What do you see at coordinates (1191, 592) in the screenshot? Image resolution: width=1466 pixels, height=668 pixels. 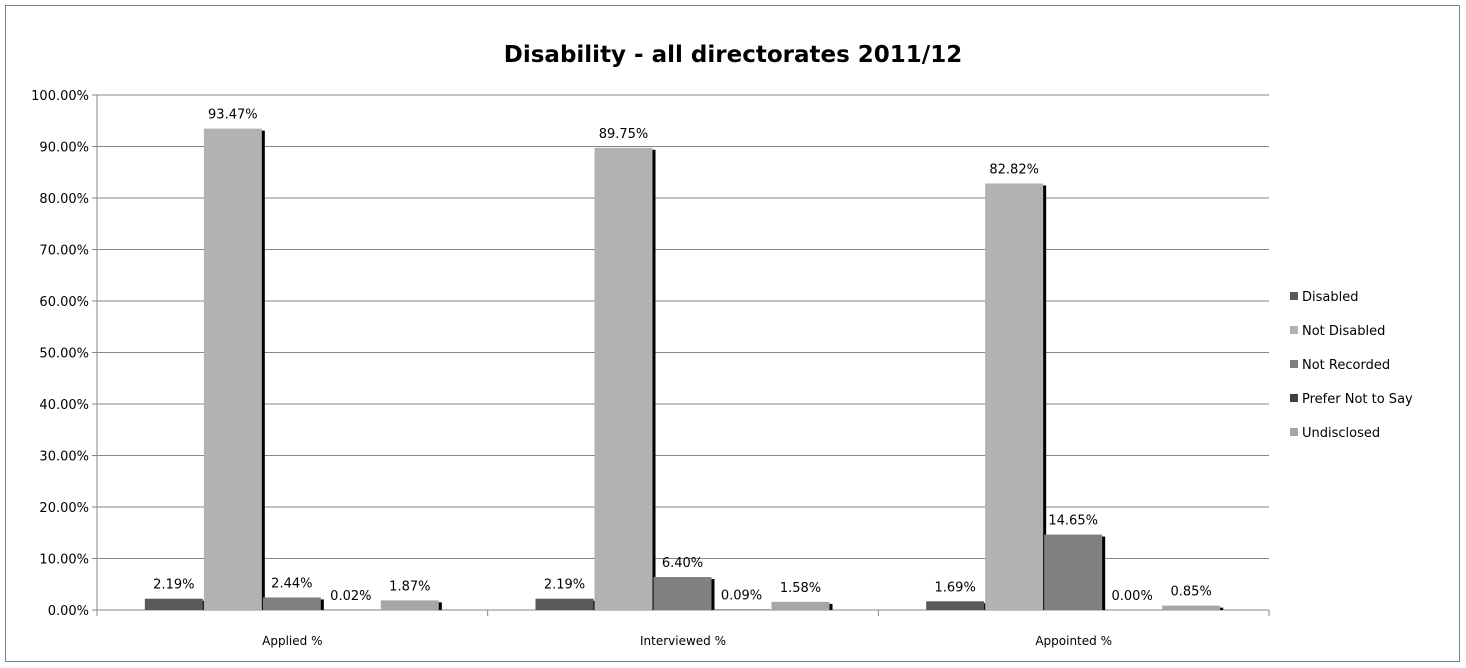 I see `data-label: 0.85%` at bounding box center [1191, 592].